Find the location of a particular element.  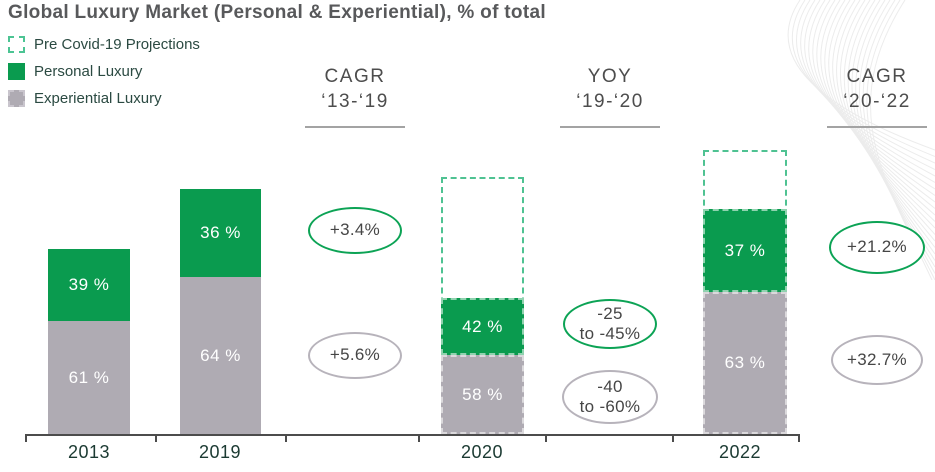

bar-2013-personal-segment: 39 % is located at coordinates (89, 285).